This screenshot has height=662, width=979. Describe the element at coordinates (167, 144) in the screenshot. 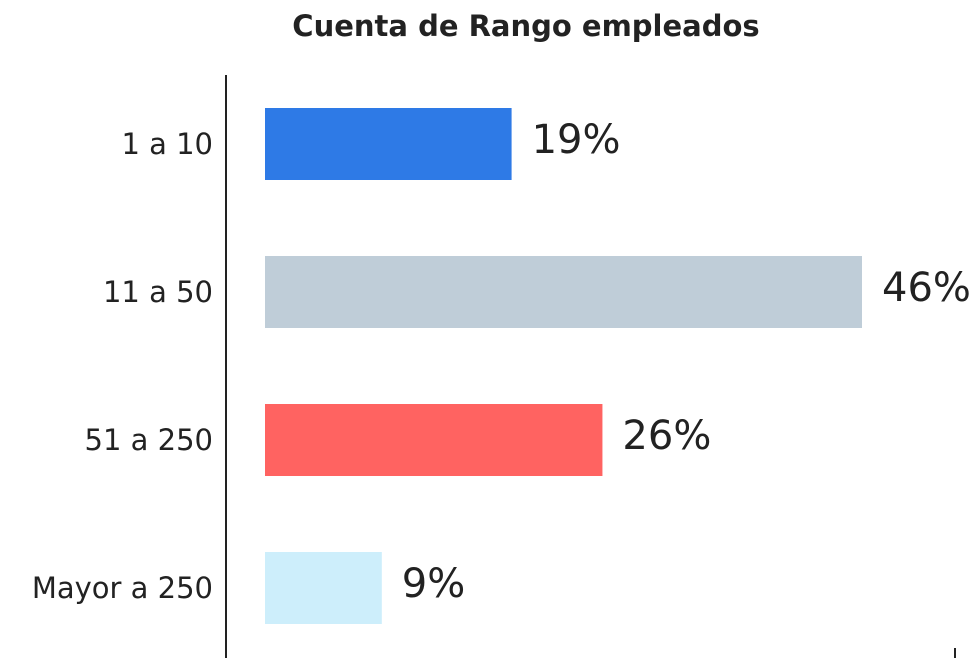

I see `y-tick-label: 1 a 10` at that location.